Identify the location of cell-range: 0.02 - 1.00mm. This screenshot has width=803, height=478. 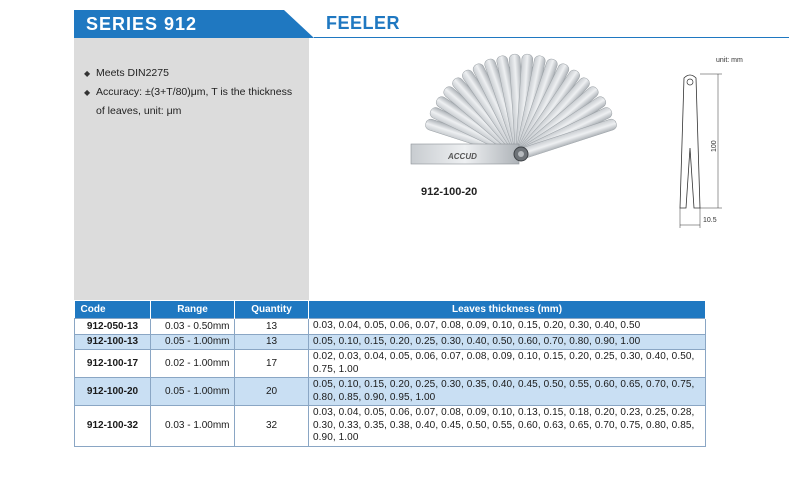
(192, 363).